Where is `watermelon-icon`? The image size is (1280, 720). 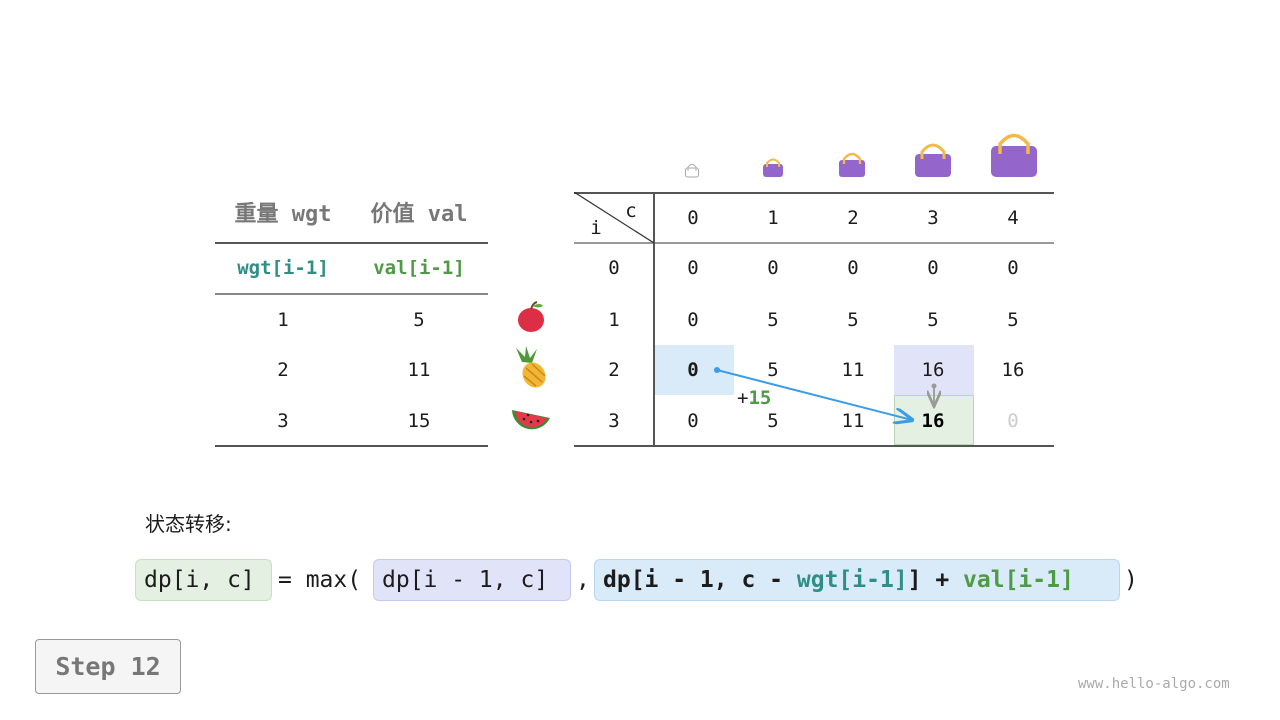
watermelon-icon is located at coordinates (531, 420).